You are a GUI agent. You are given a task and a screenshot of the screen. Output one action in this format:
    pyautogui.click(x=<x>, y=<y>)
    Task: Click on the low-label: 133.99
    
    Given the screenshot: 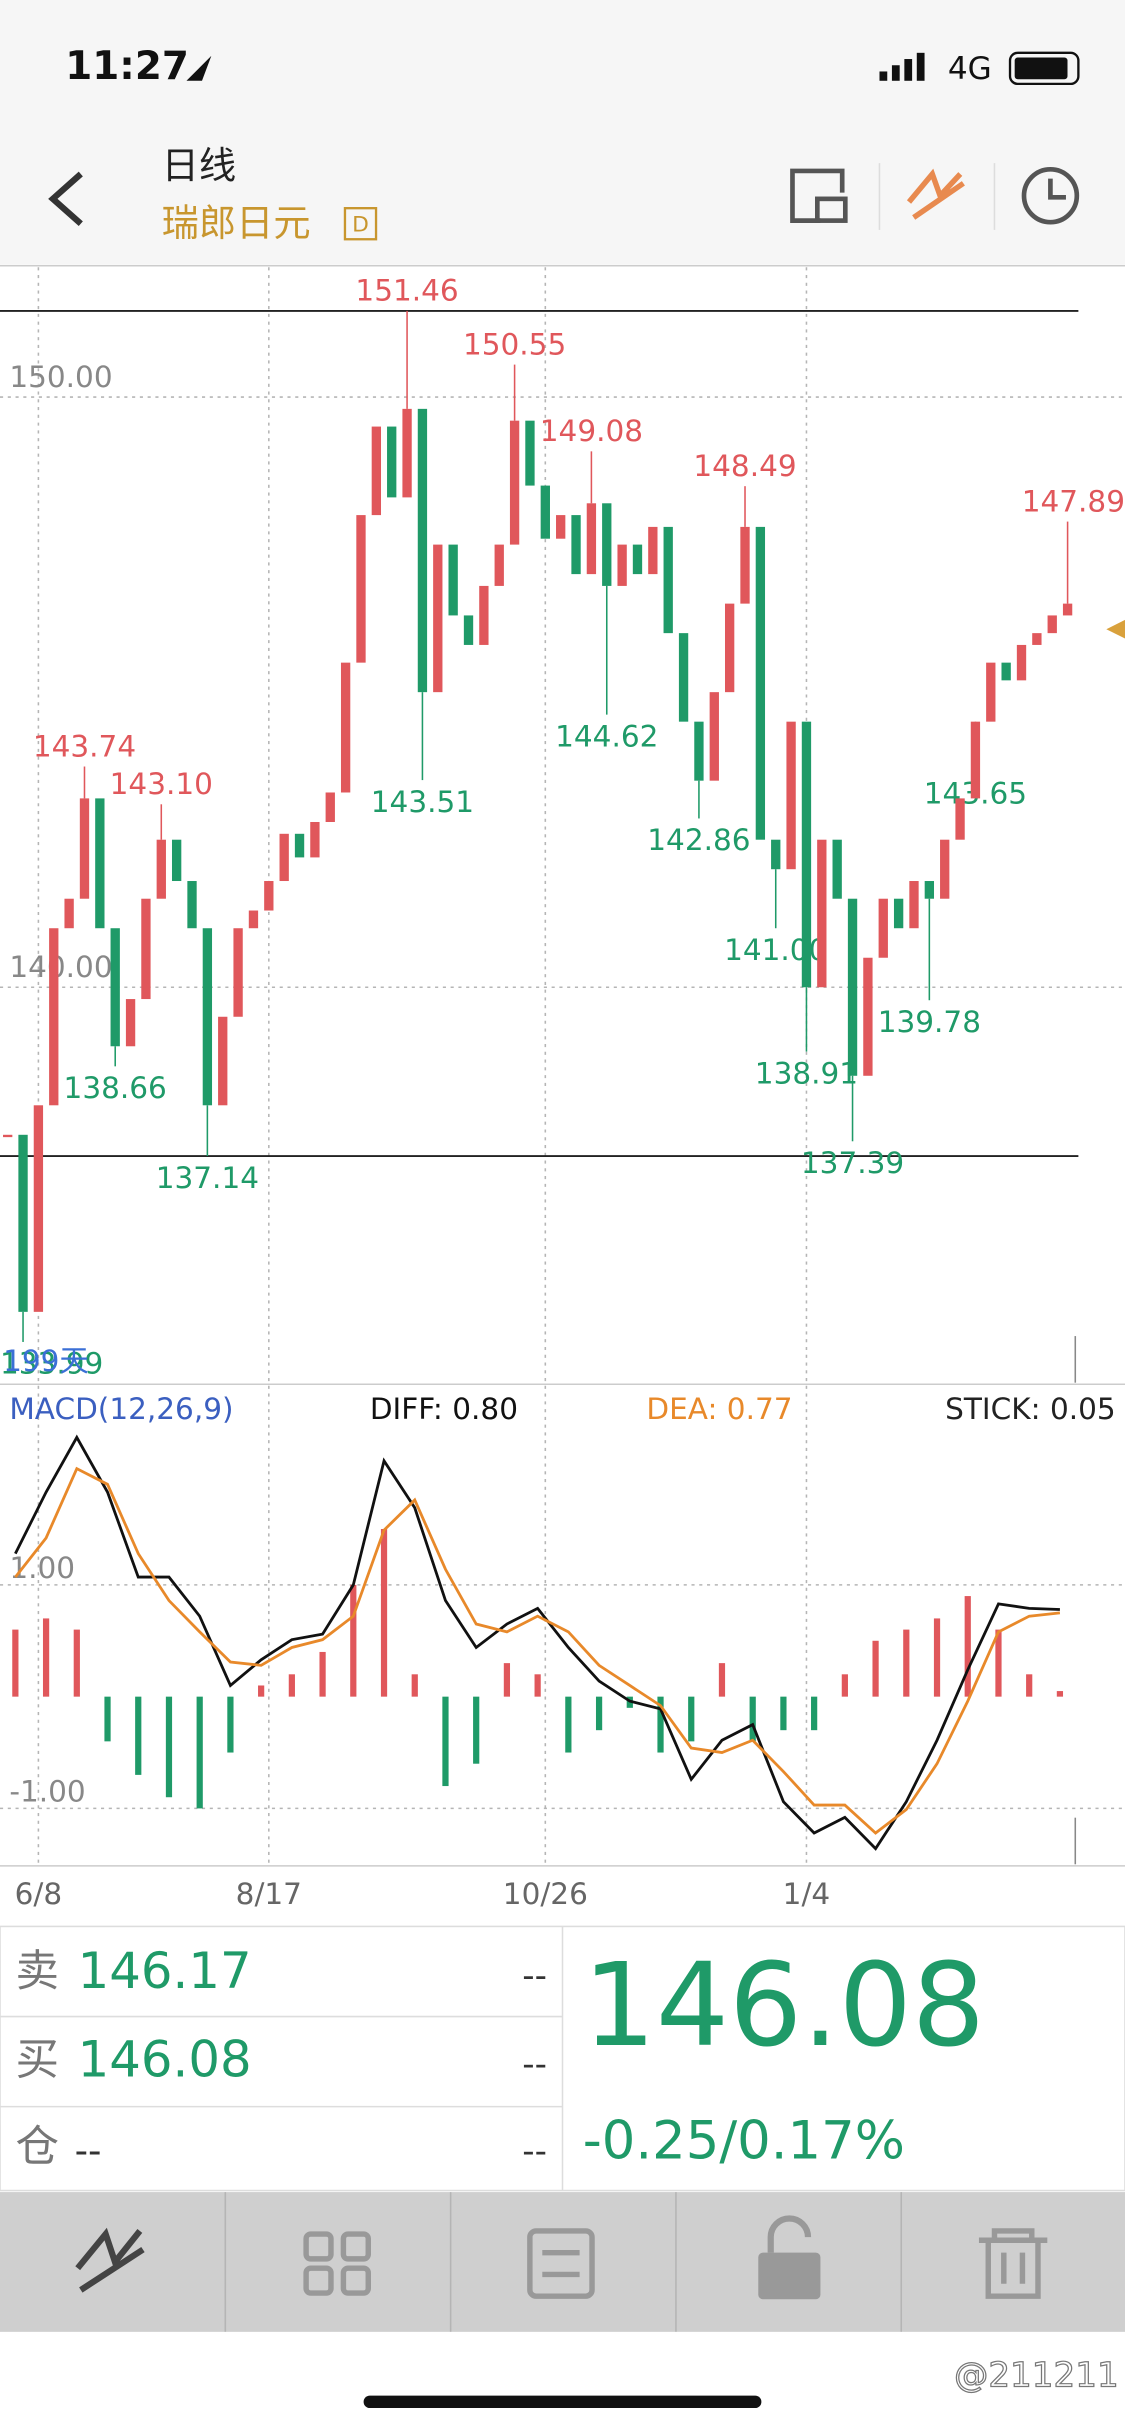 What is the action you would take?
    pyautogui.click(x=51, y=1364)
    